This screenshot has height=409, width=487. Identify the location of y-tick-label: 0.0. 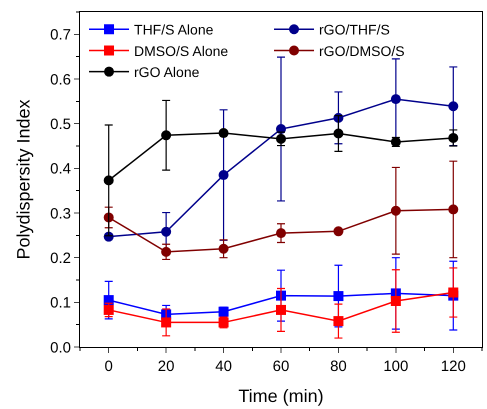
(60, 347).